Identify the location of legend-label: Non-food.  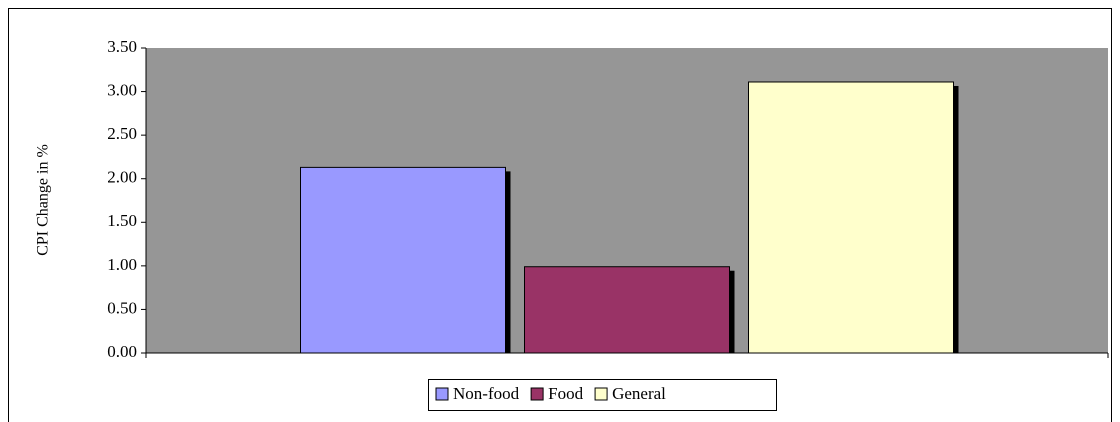
(486, 393).